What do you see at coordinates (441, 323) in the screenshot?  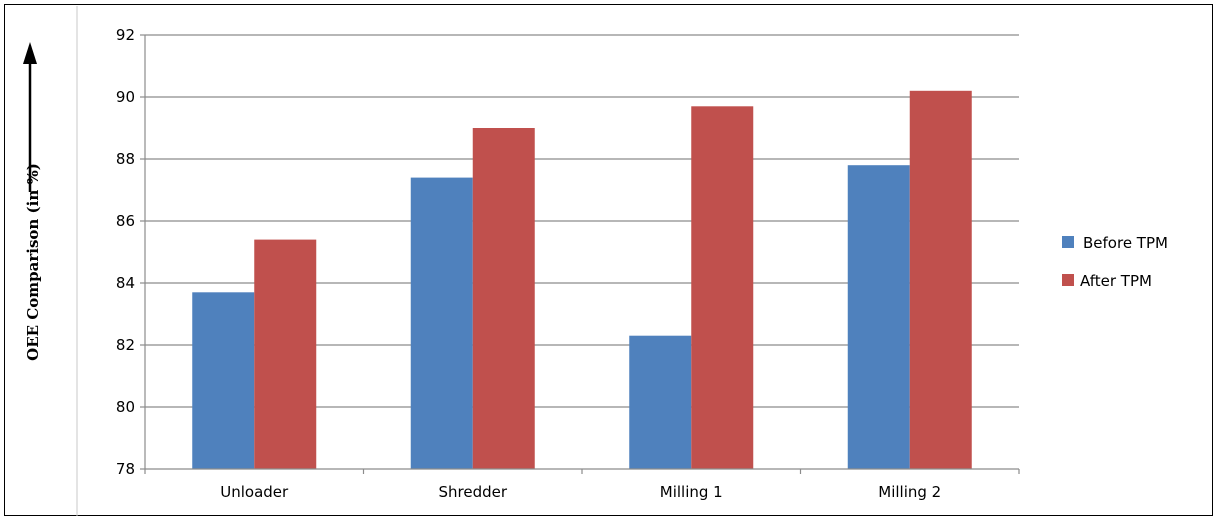 I see `bar-before-tpm-shredder` at bounding box center [441, 323].